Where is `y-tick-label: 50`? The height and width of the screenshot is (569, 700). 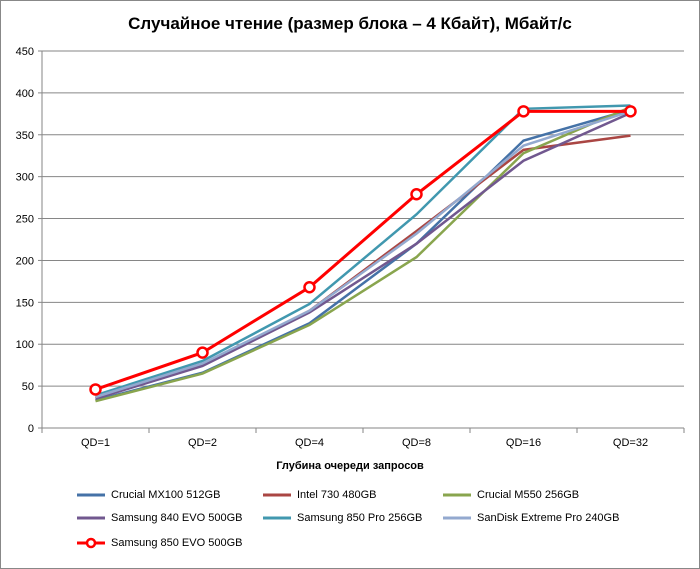
y-tick-label: 50 is located at coordinates (28, 387).